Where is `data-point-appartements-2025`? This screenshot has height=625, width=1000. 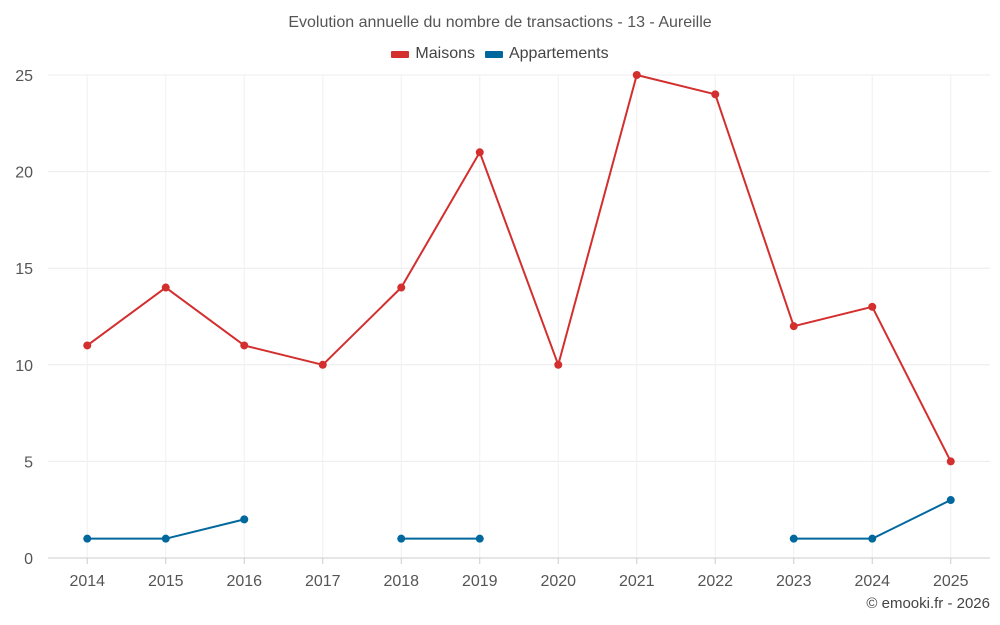
data-point-appartements-2025 is located at coordinates (950, 500).